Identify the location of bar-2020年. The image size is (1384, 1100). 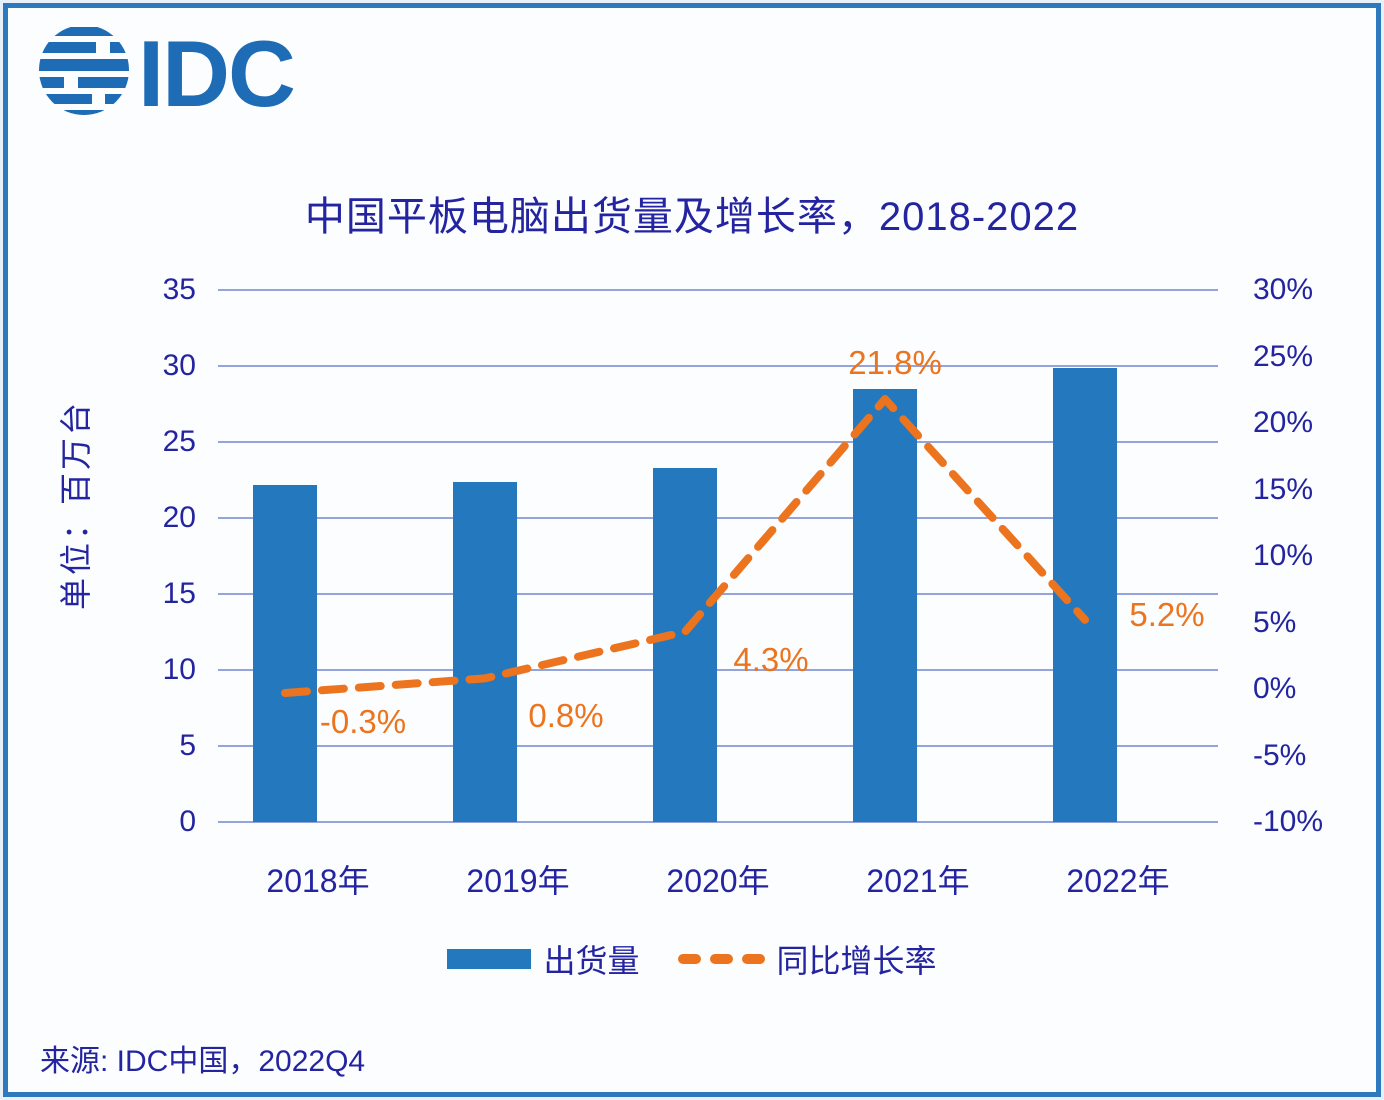
(685, 644).